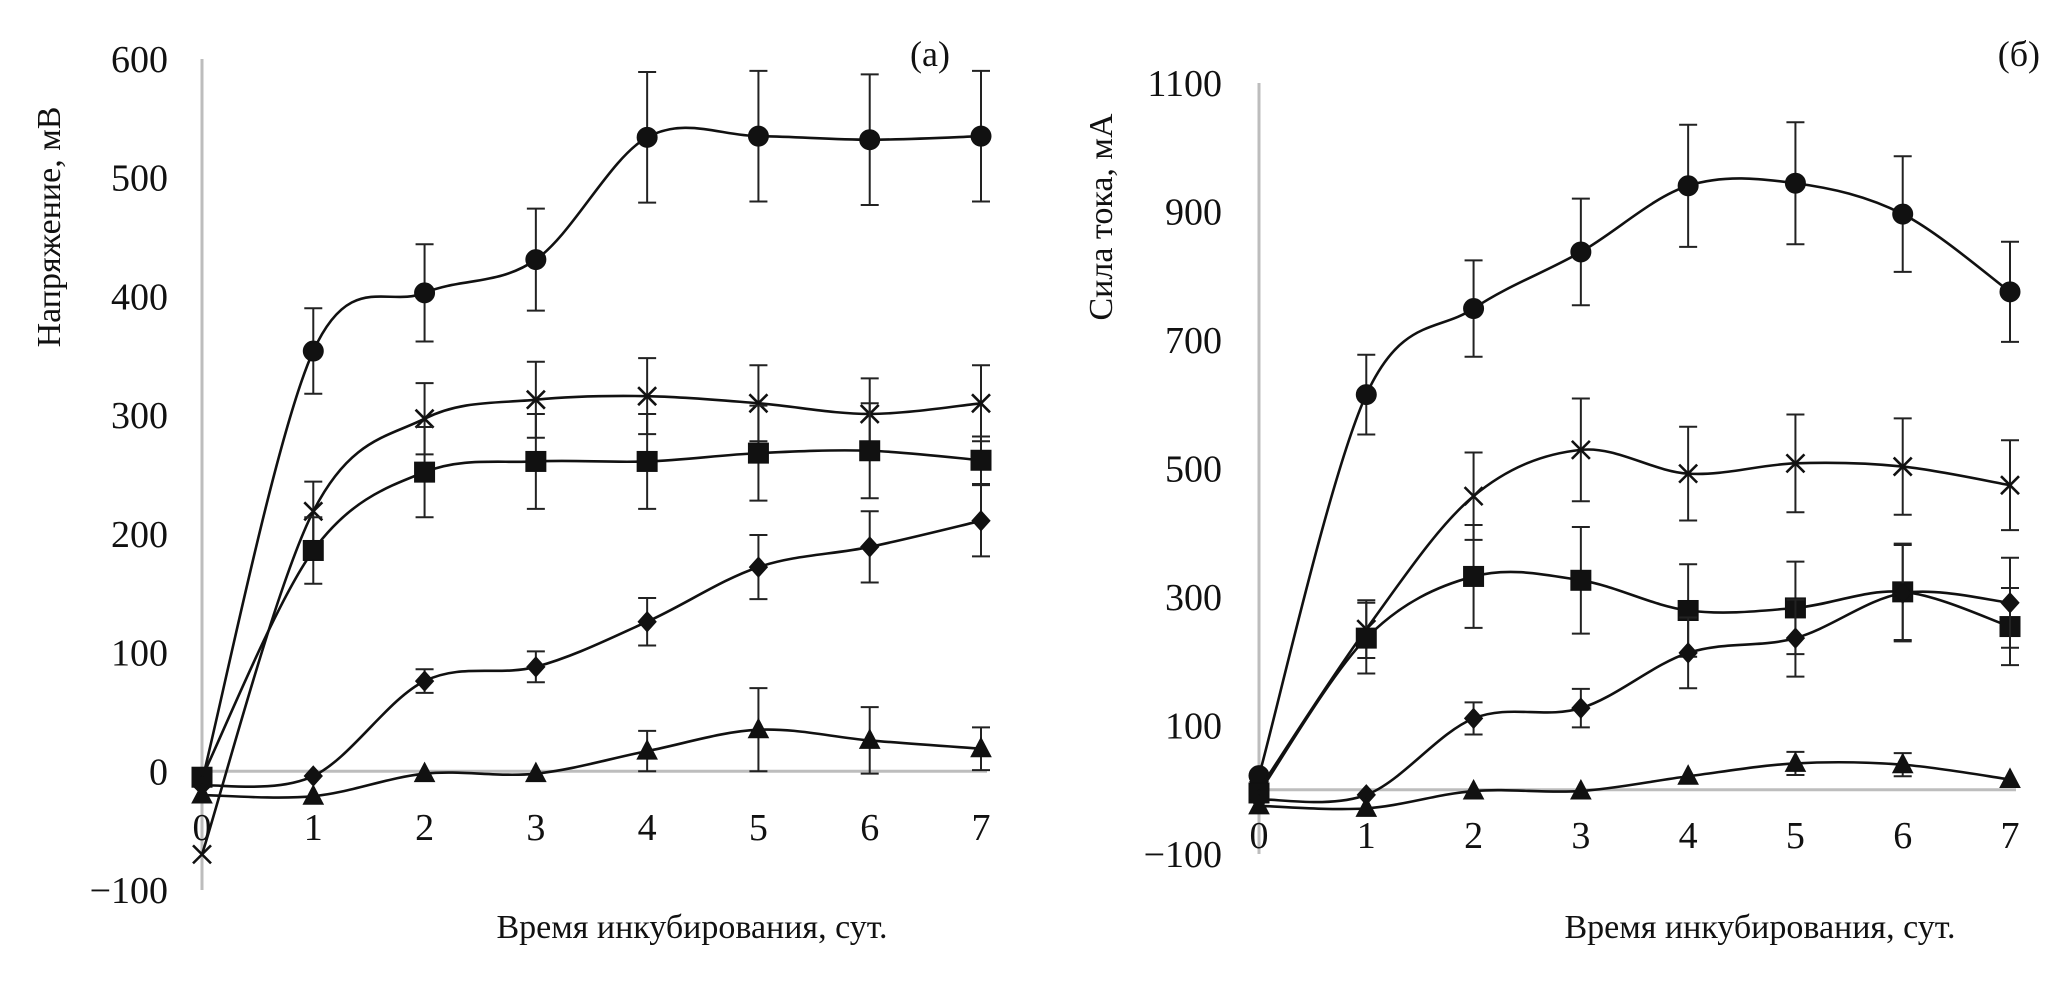  Describe the element at coordinates (158, 772) in the screenshot. I see `y-tick-label: 0` at that location.